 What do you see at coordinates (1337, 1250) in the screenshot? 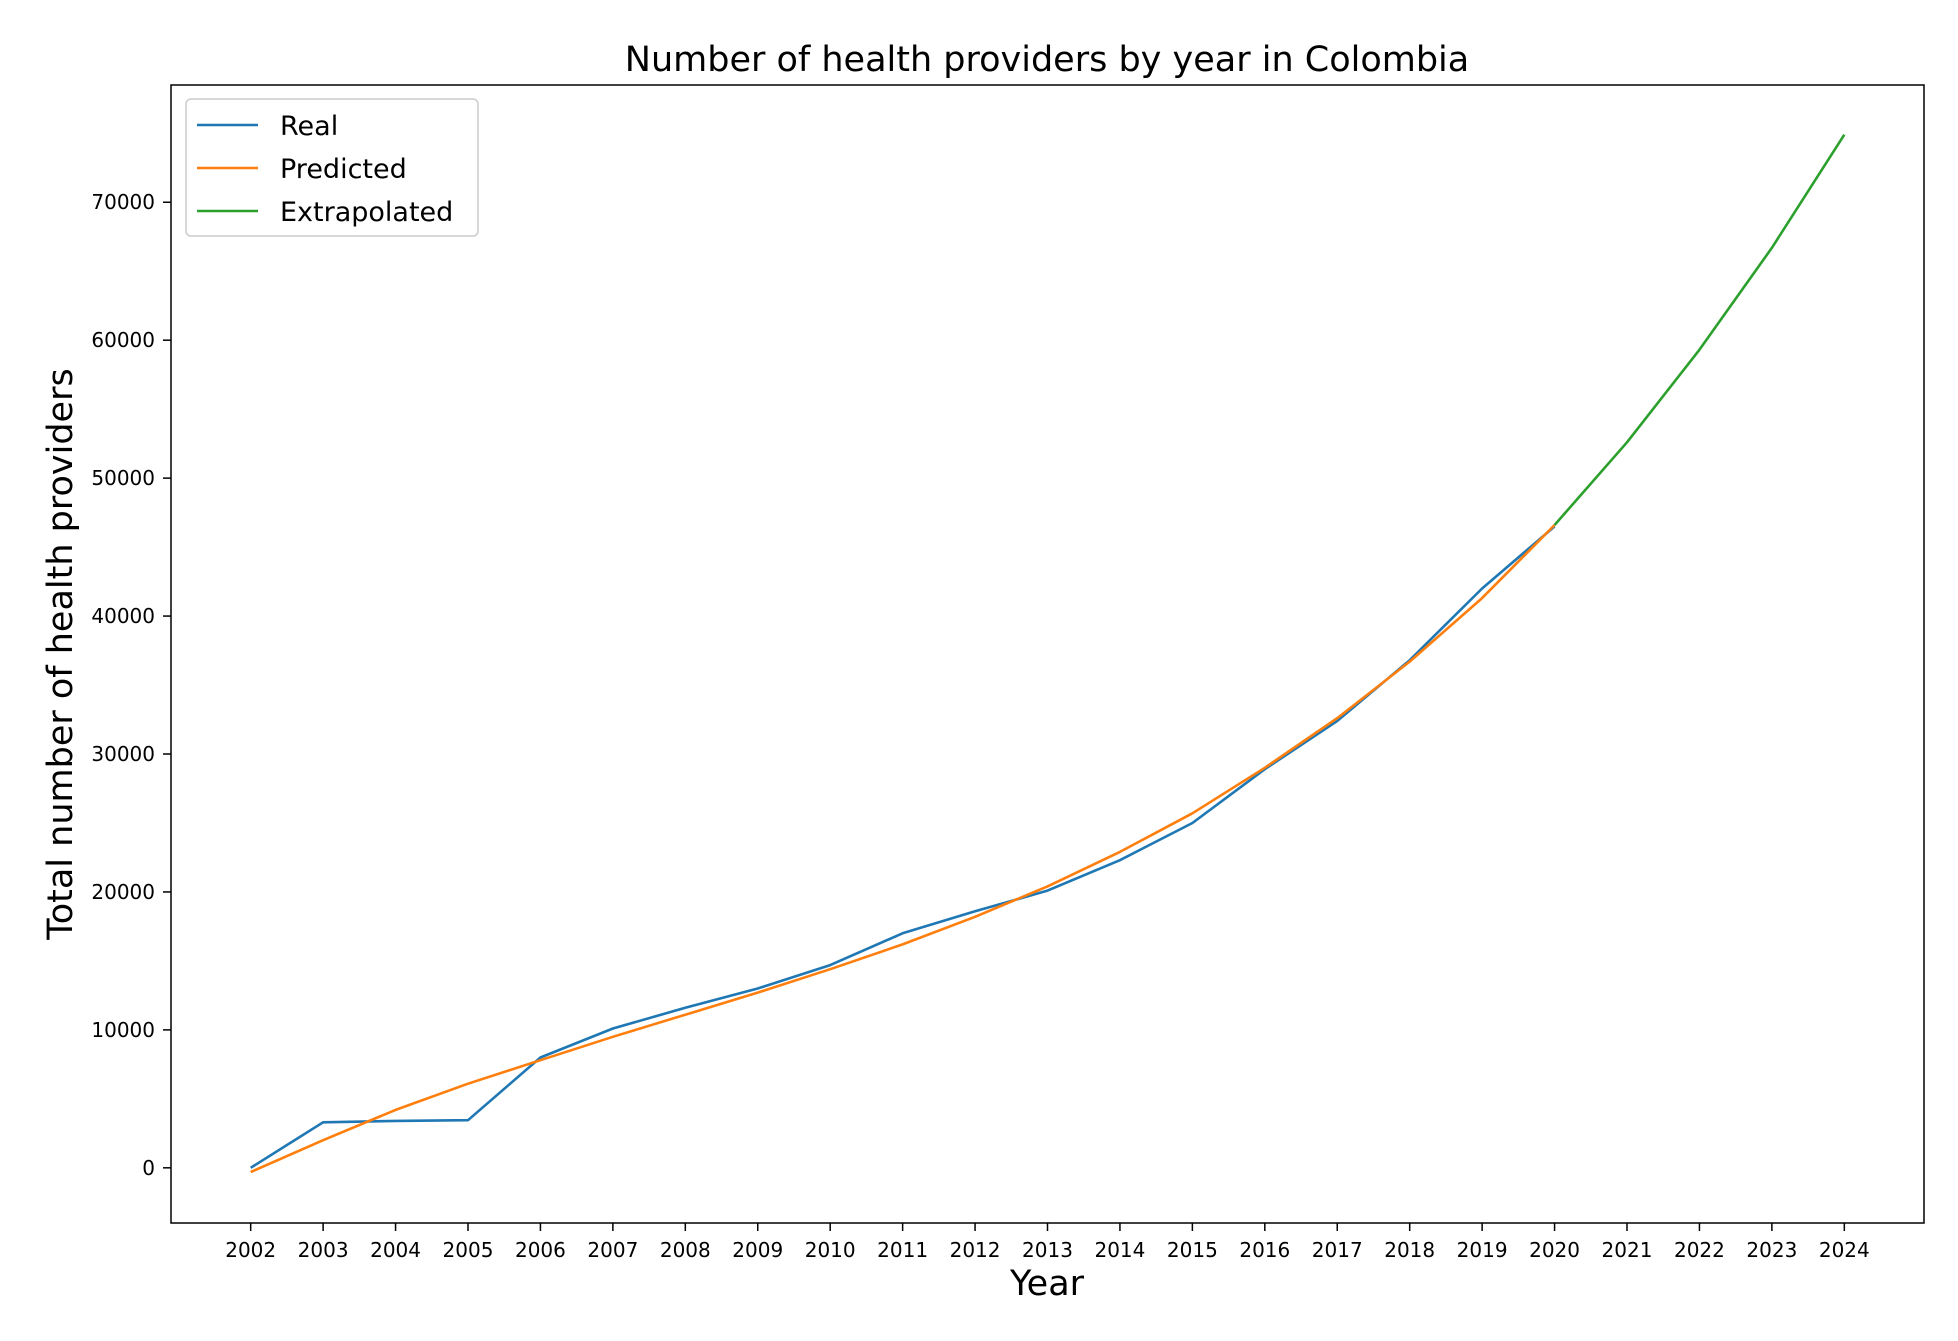
I see `x-tick-label: 2017` at bounding box center [1337, 1250].